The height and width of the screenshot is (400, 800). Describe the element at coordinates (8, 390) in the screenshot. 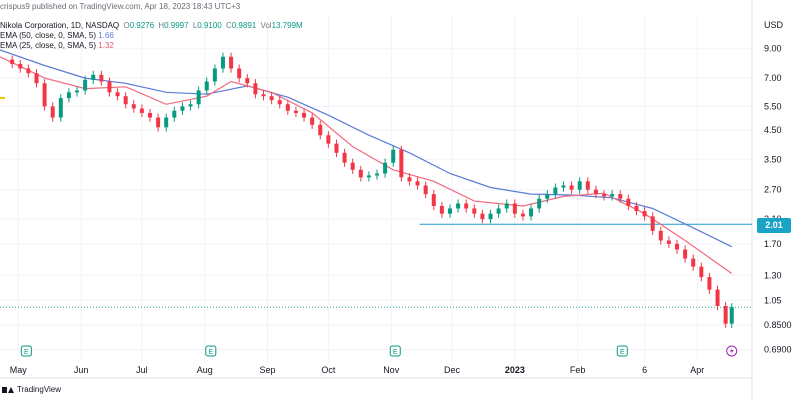

I see `tradingview-logo-icon` at that location.